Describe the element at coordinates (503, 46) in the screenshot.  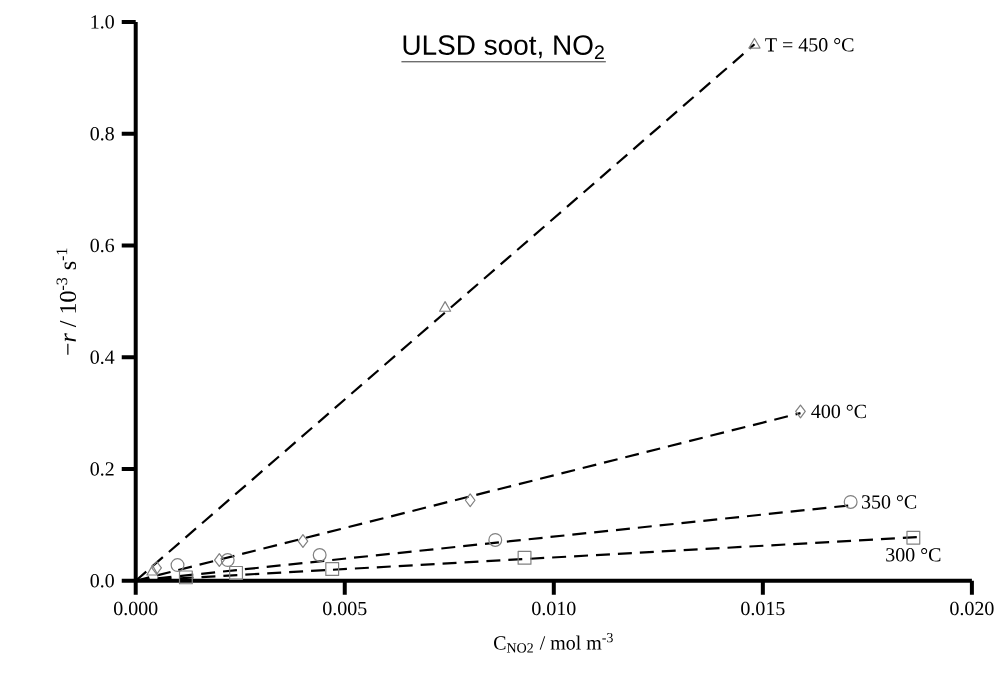
I see `chart-title: ULSD soot, NO$_{2}$` at that location.